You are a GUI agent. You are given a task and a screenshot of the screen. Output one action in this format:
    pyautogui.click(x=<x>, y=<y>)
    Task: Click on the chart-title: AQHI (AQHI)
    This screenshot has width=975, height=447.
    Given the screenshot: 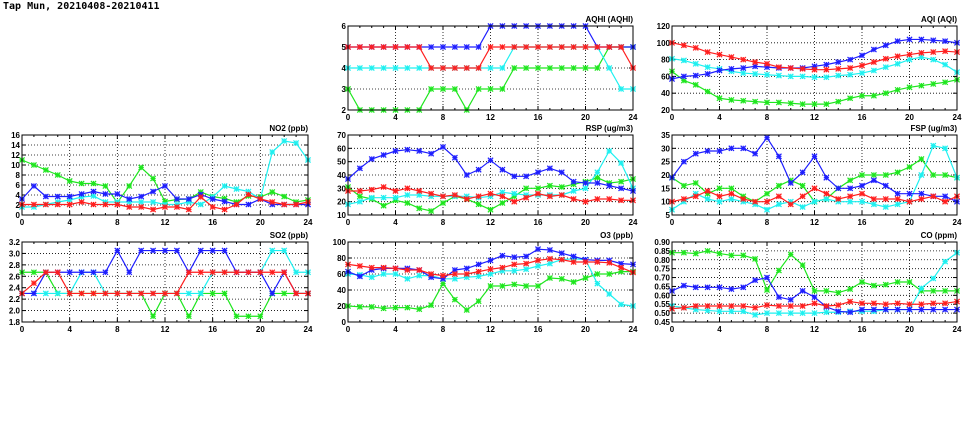 What is the action you would take?
    pyautogui.click(x=609, y=19)
    